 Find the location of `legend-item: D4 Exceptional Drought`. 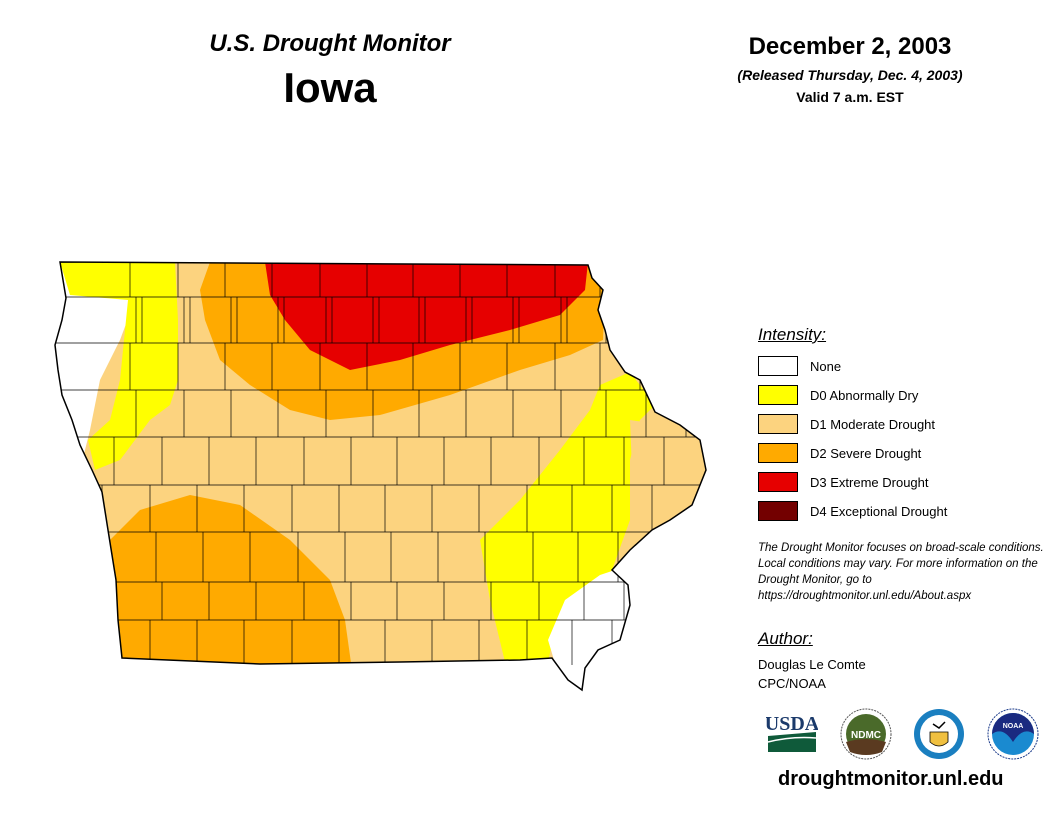

legend-item: D4 Exceptional Drought is located at coordinates (852, 511).